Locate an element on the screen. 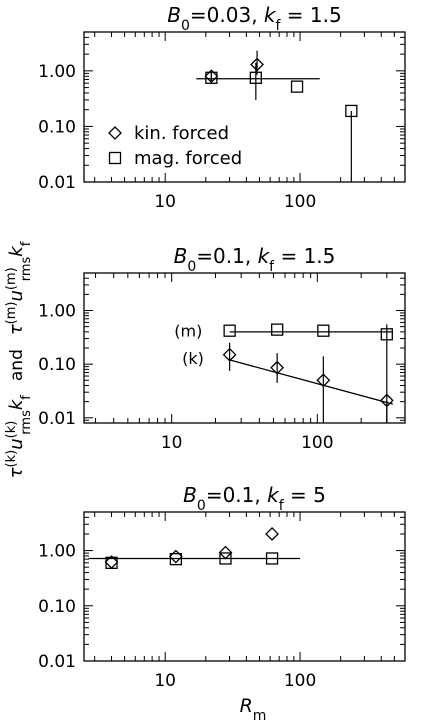 The height and width of the screenshot is (720, 425). legend-label: mag. forced is located at coordinates (188, 158).